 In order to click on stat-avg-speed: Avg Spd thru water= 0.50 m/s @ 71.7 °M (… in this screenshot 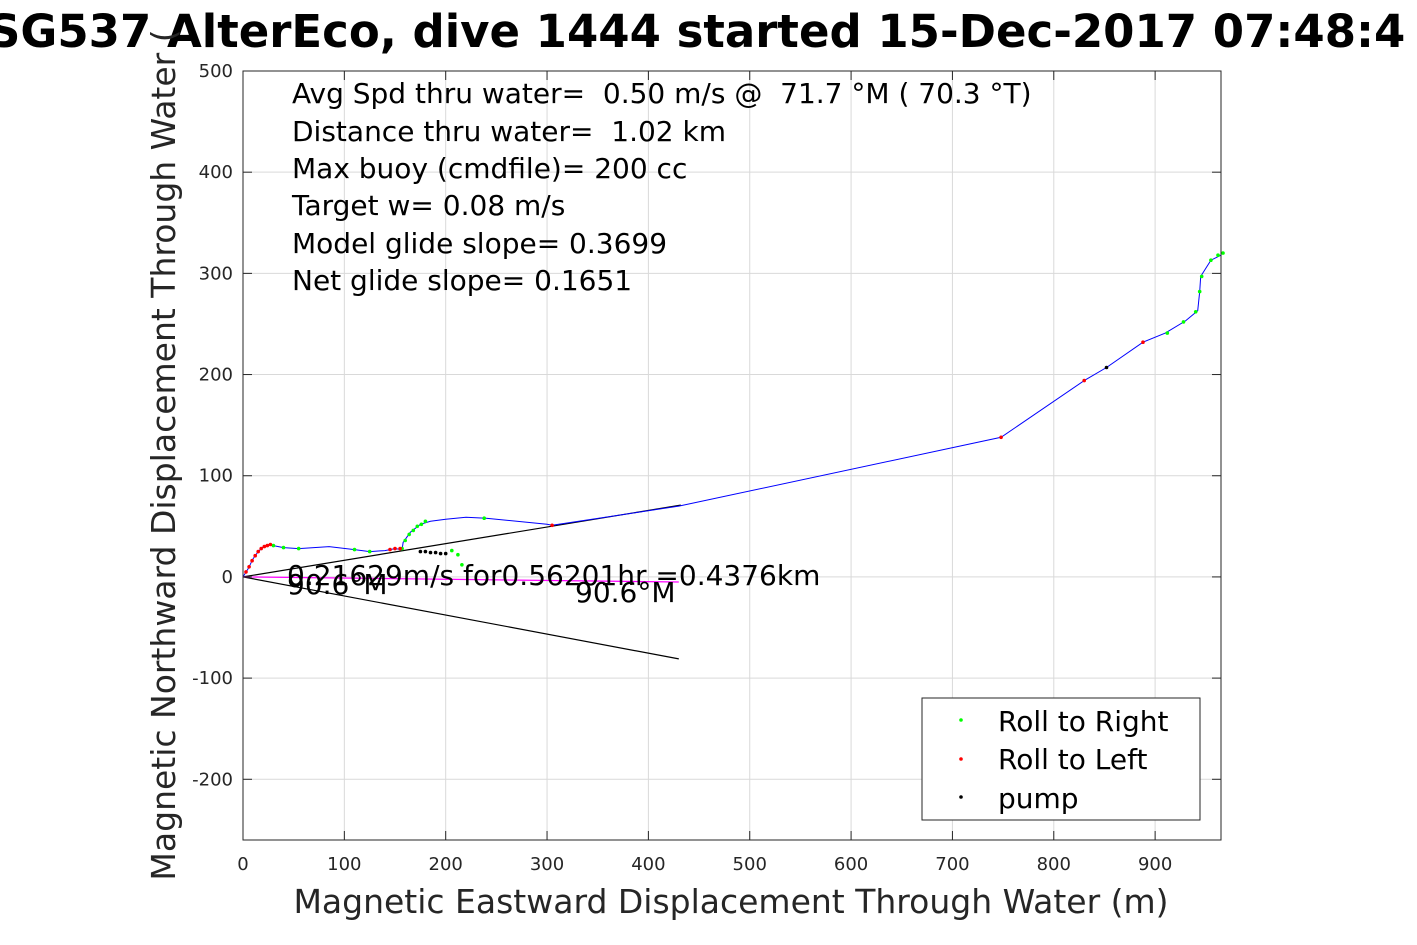, I will do `click(662, 93)`.